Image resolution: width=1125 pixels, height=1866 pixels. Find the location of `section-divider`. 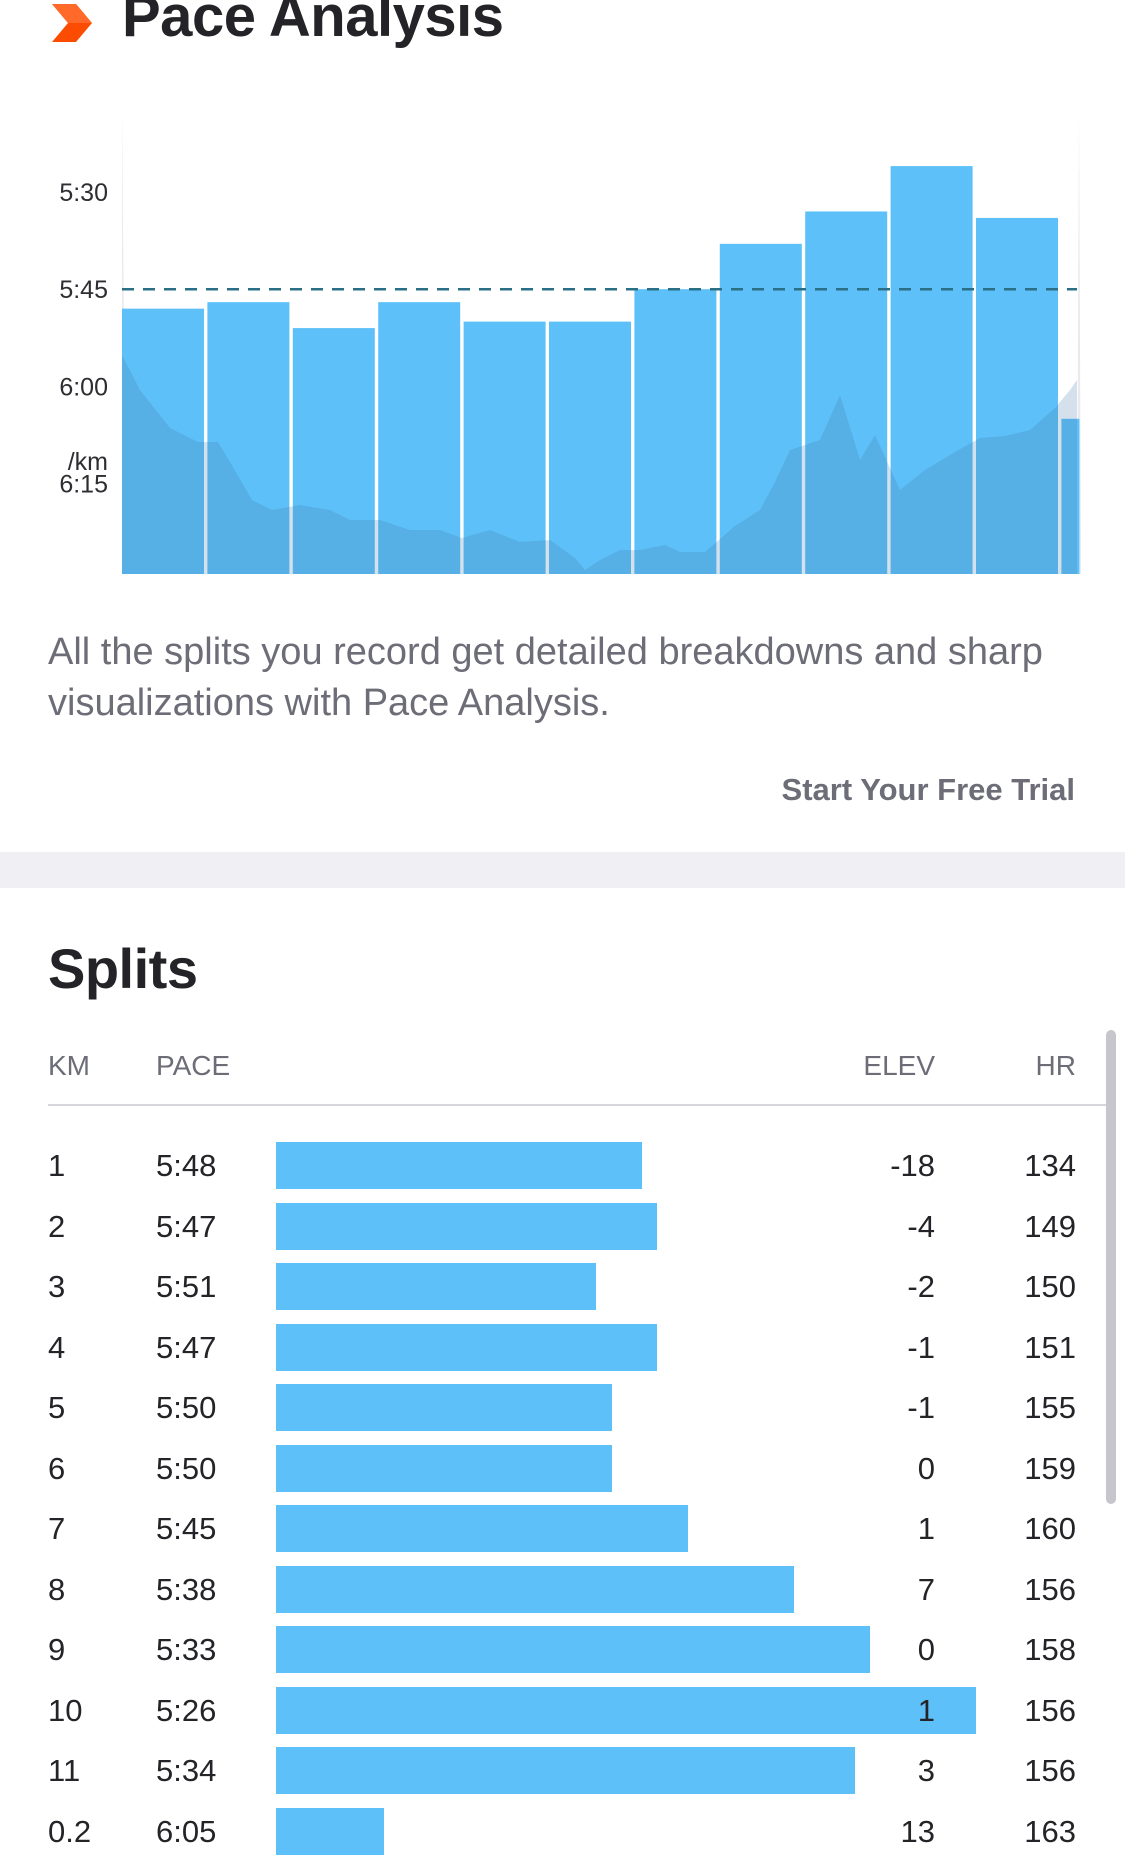

section-divider is located at coordinates (562, 870).